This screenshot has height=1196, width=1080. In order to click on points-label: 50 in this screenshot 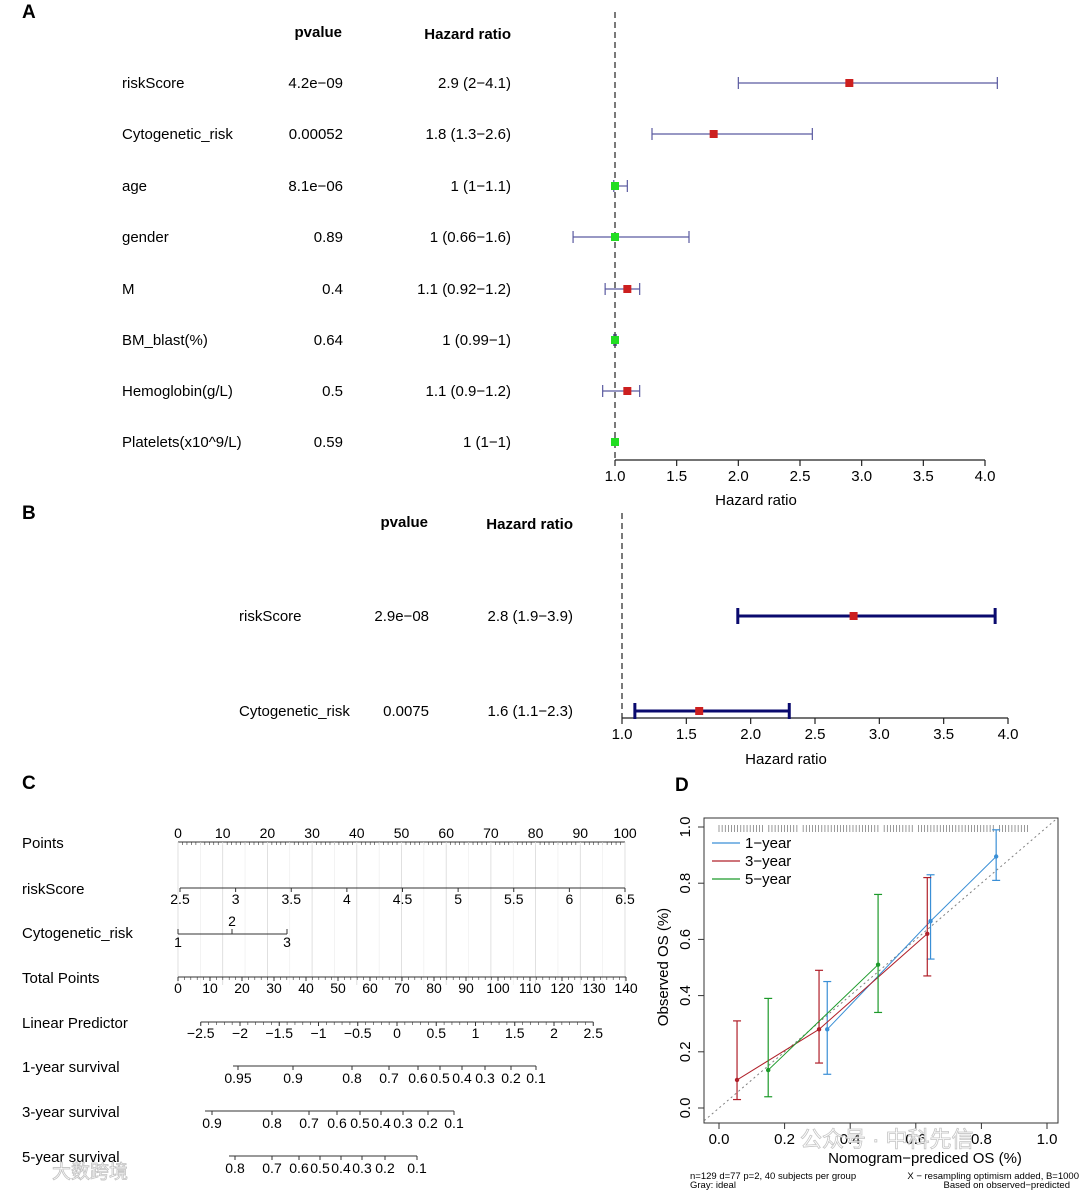, I will do `click(402, 833)`.